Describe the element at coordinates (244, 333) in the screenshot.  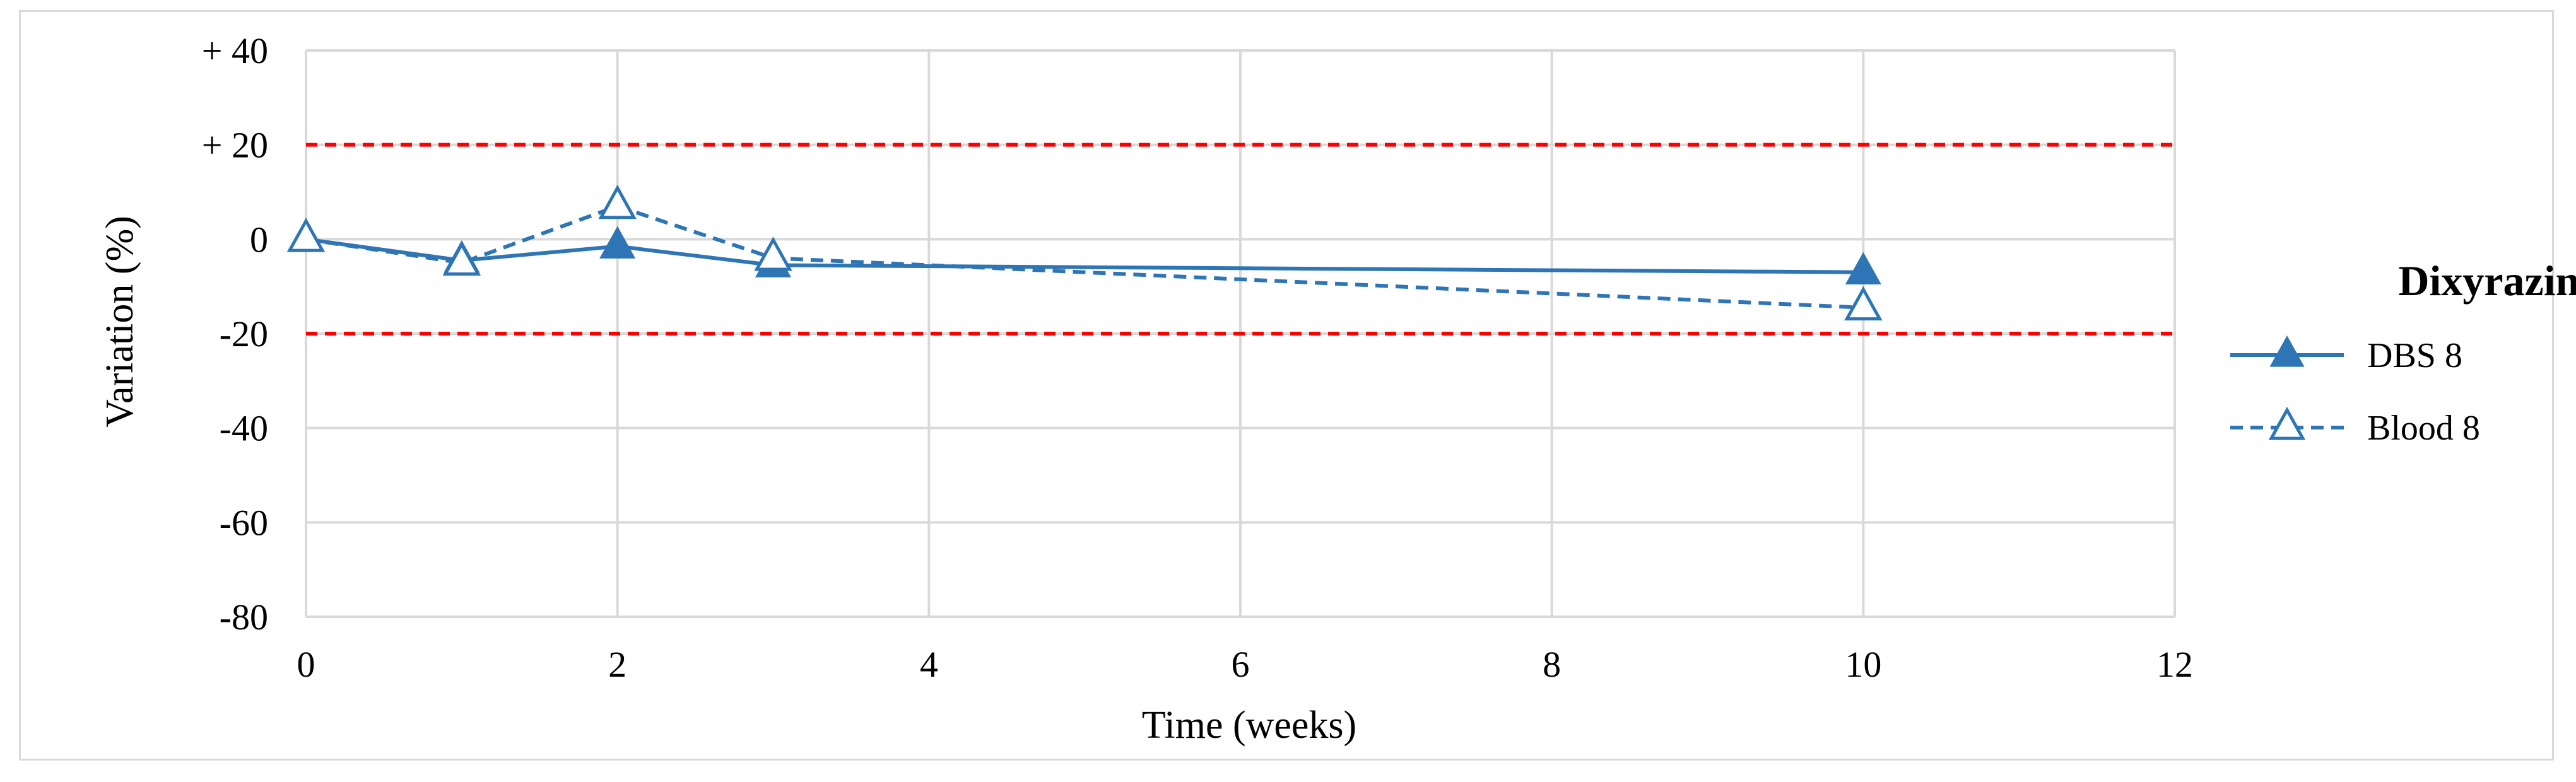
I see `y-tick-label: -20` at that location.